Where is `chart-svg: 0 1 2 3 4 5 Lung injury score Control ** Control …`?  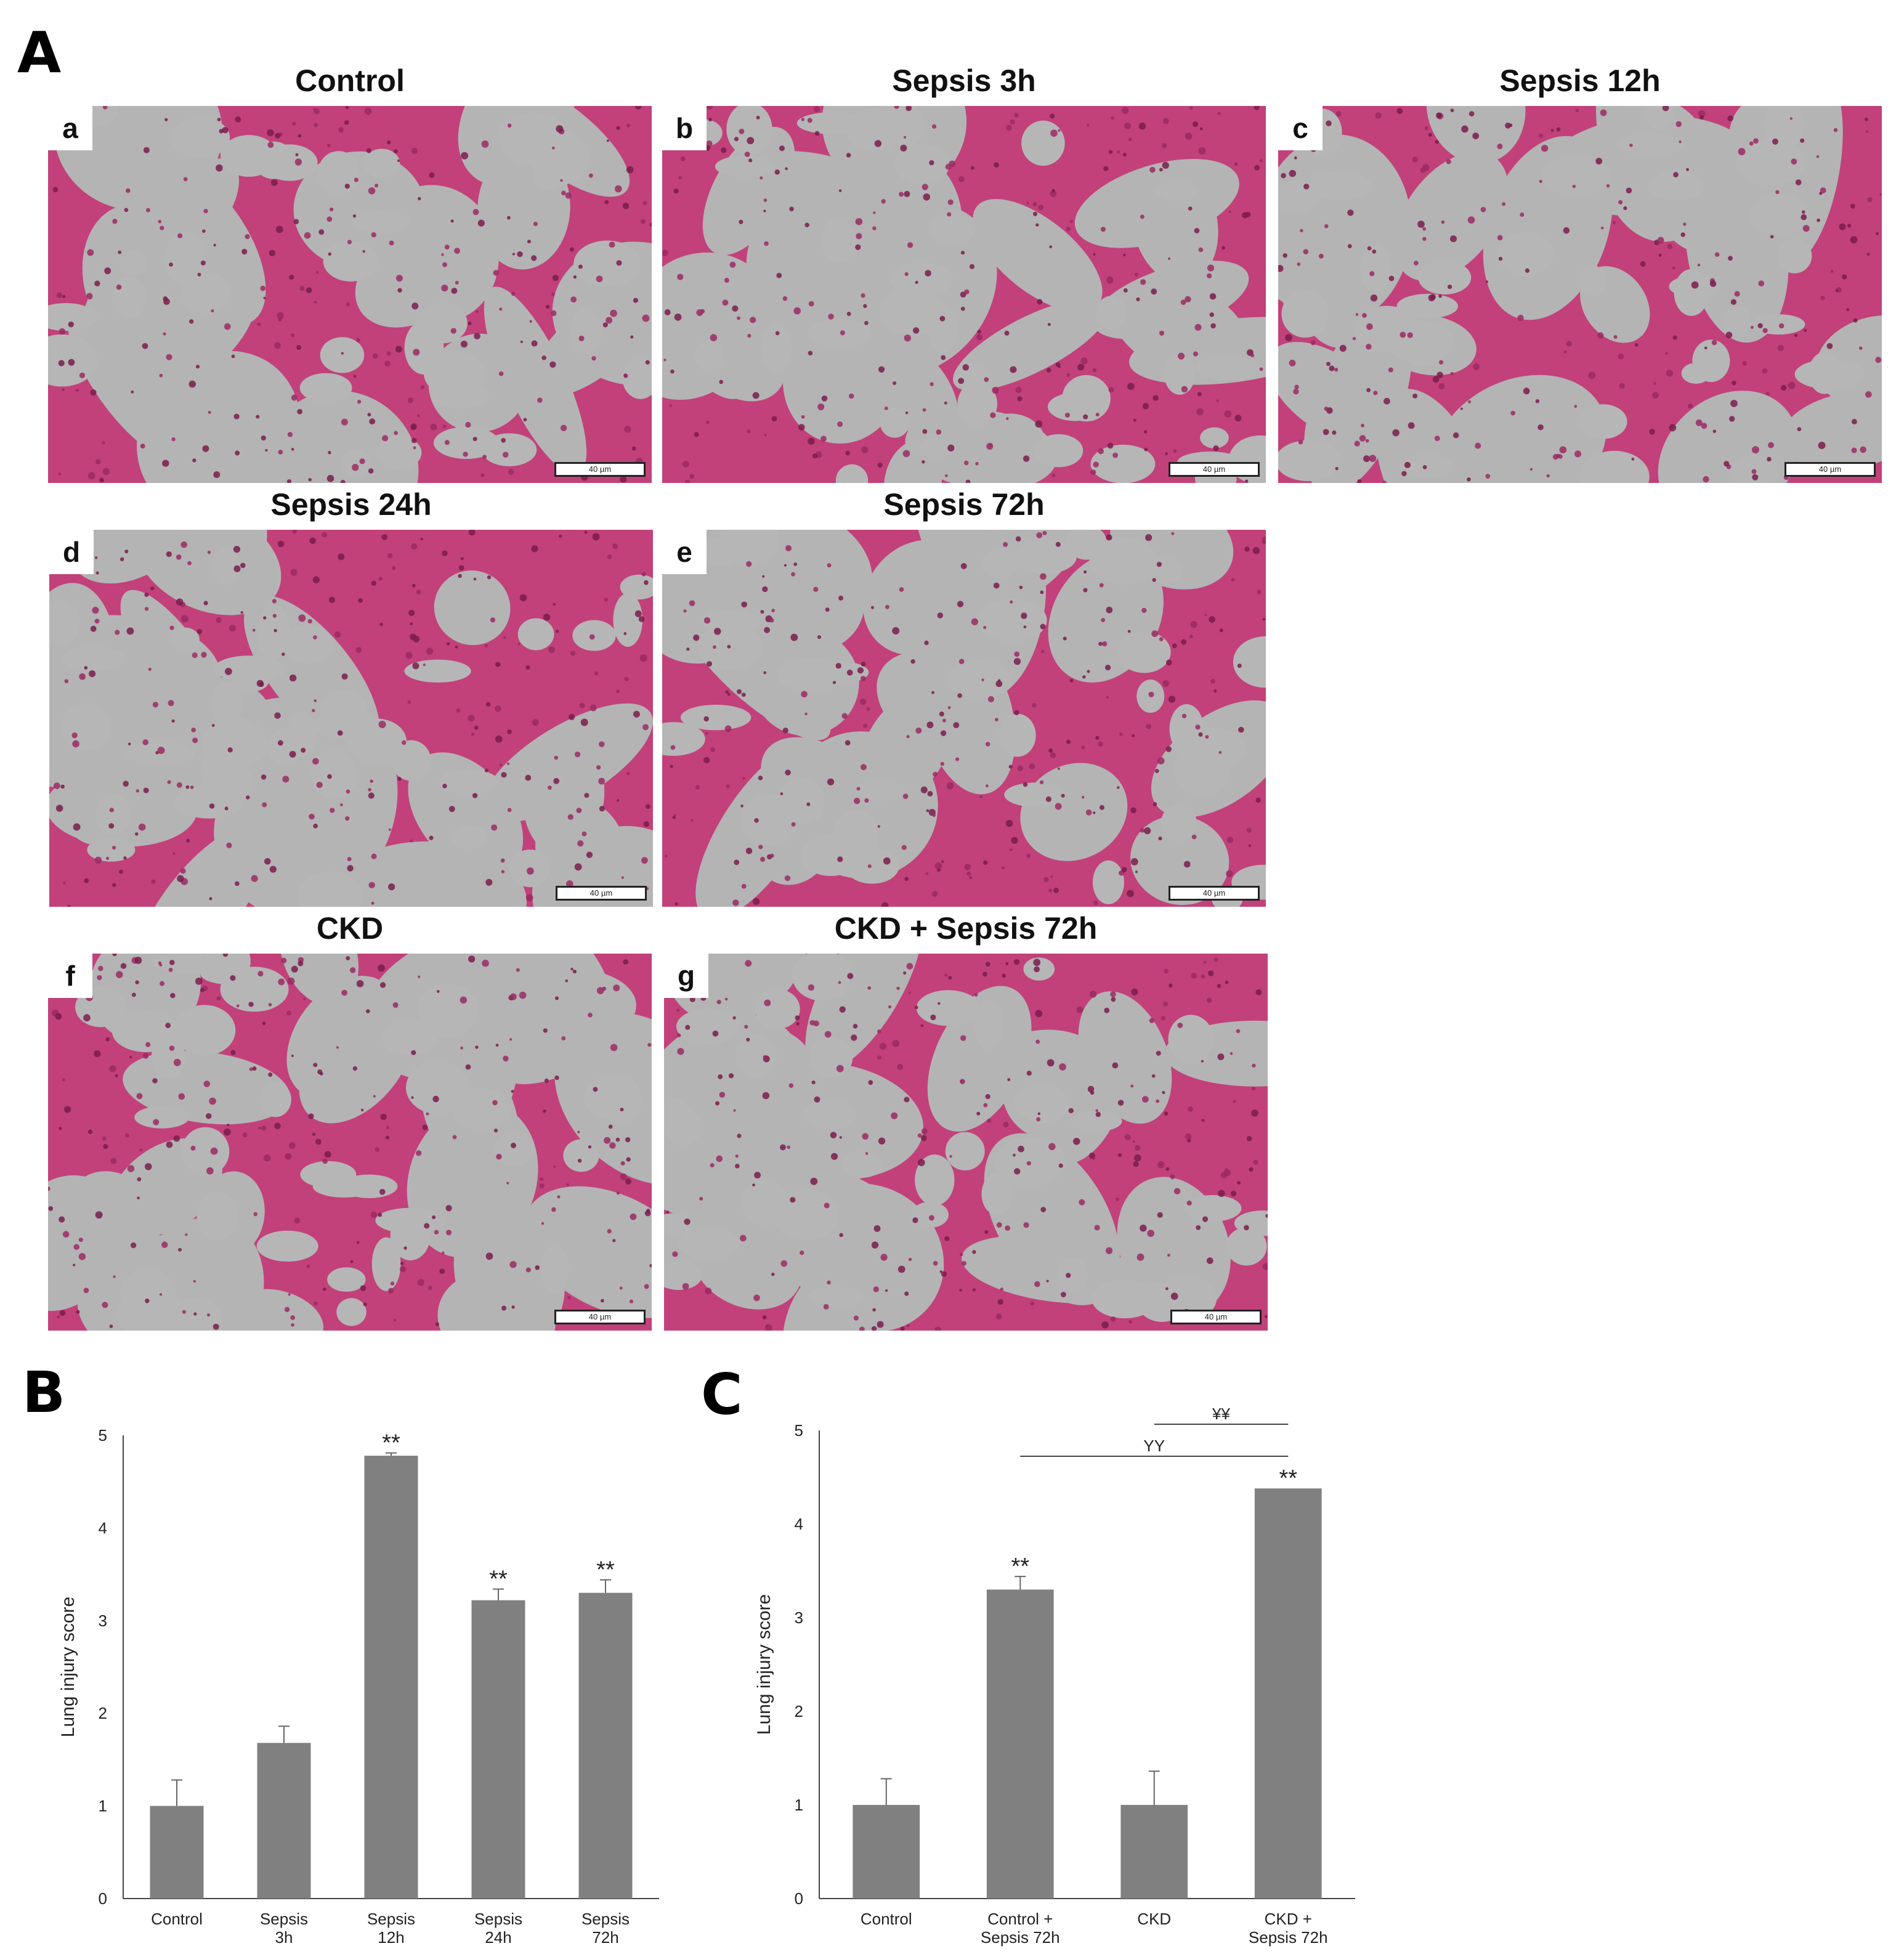
chart-svg: 0 1 2 3 4 5 Lung injury score Control ** Control … is located at coordinates (1054, 1676).